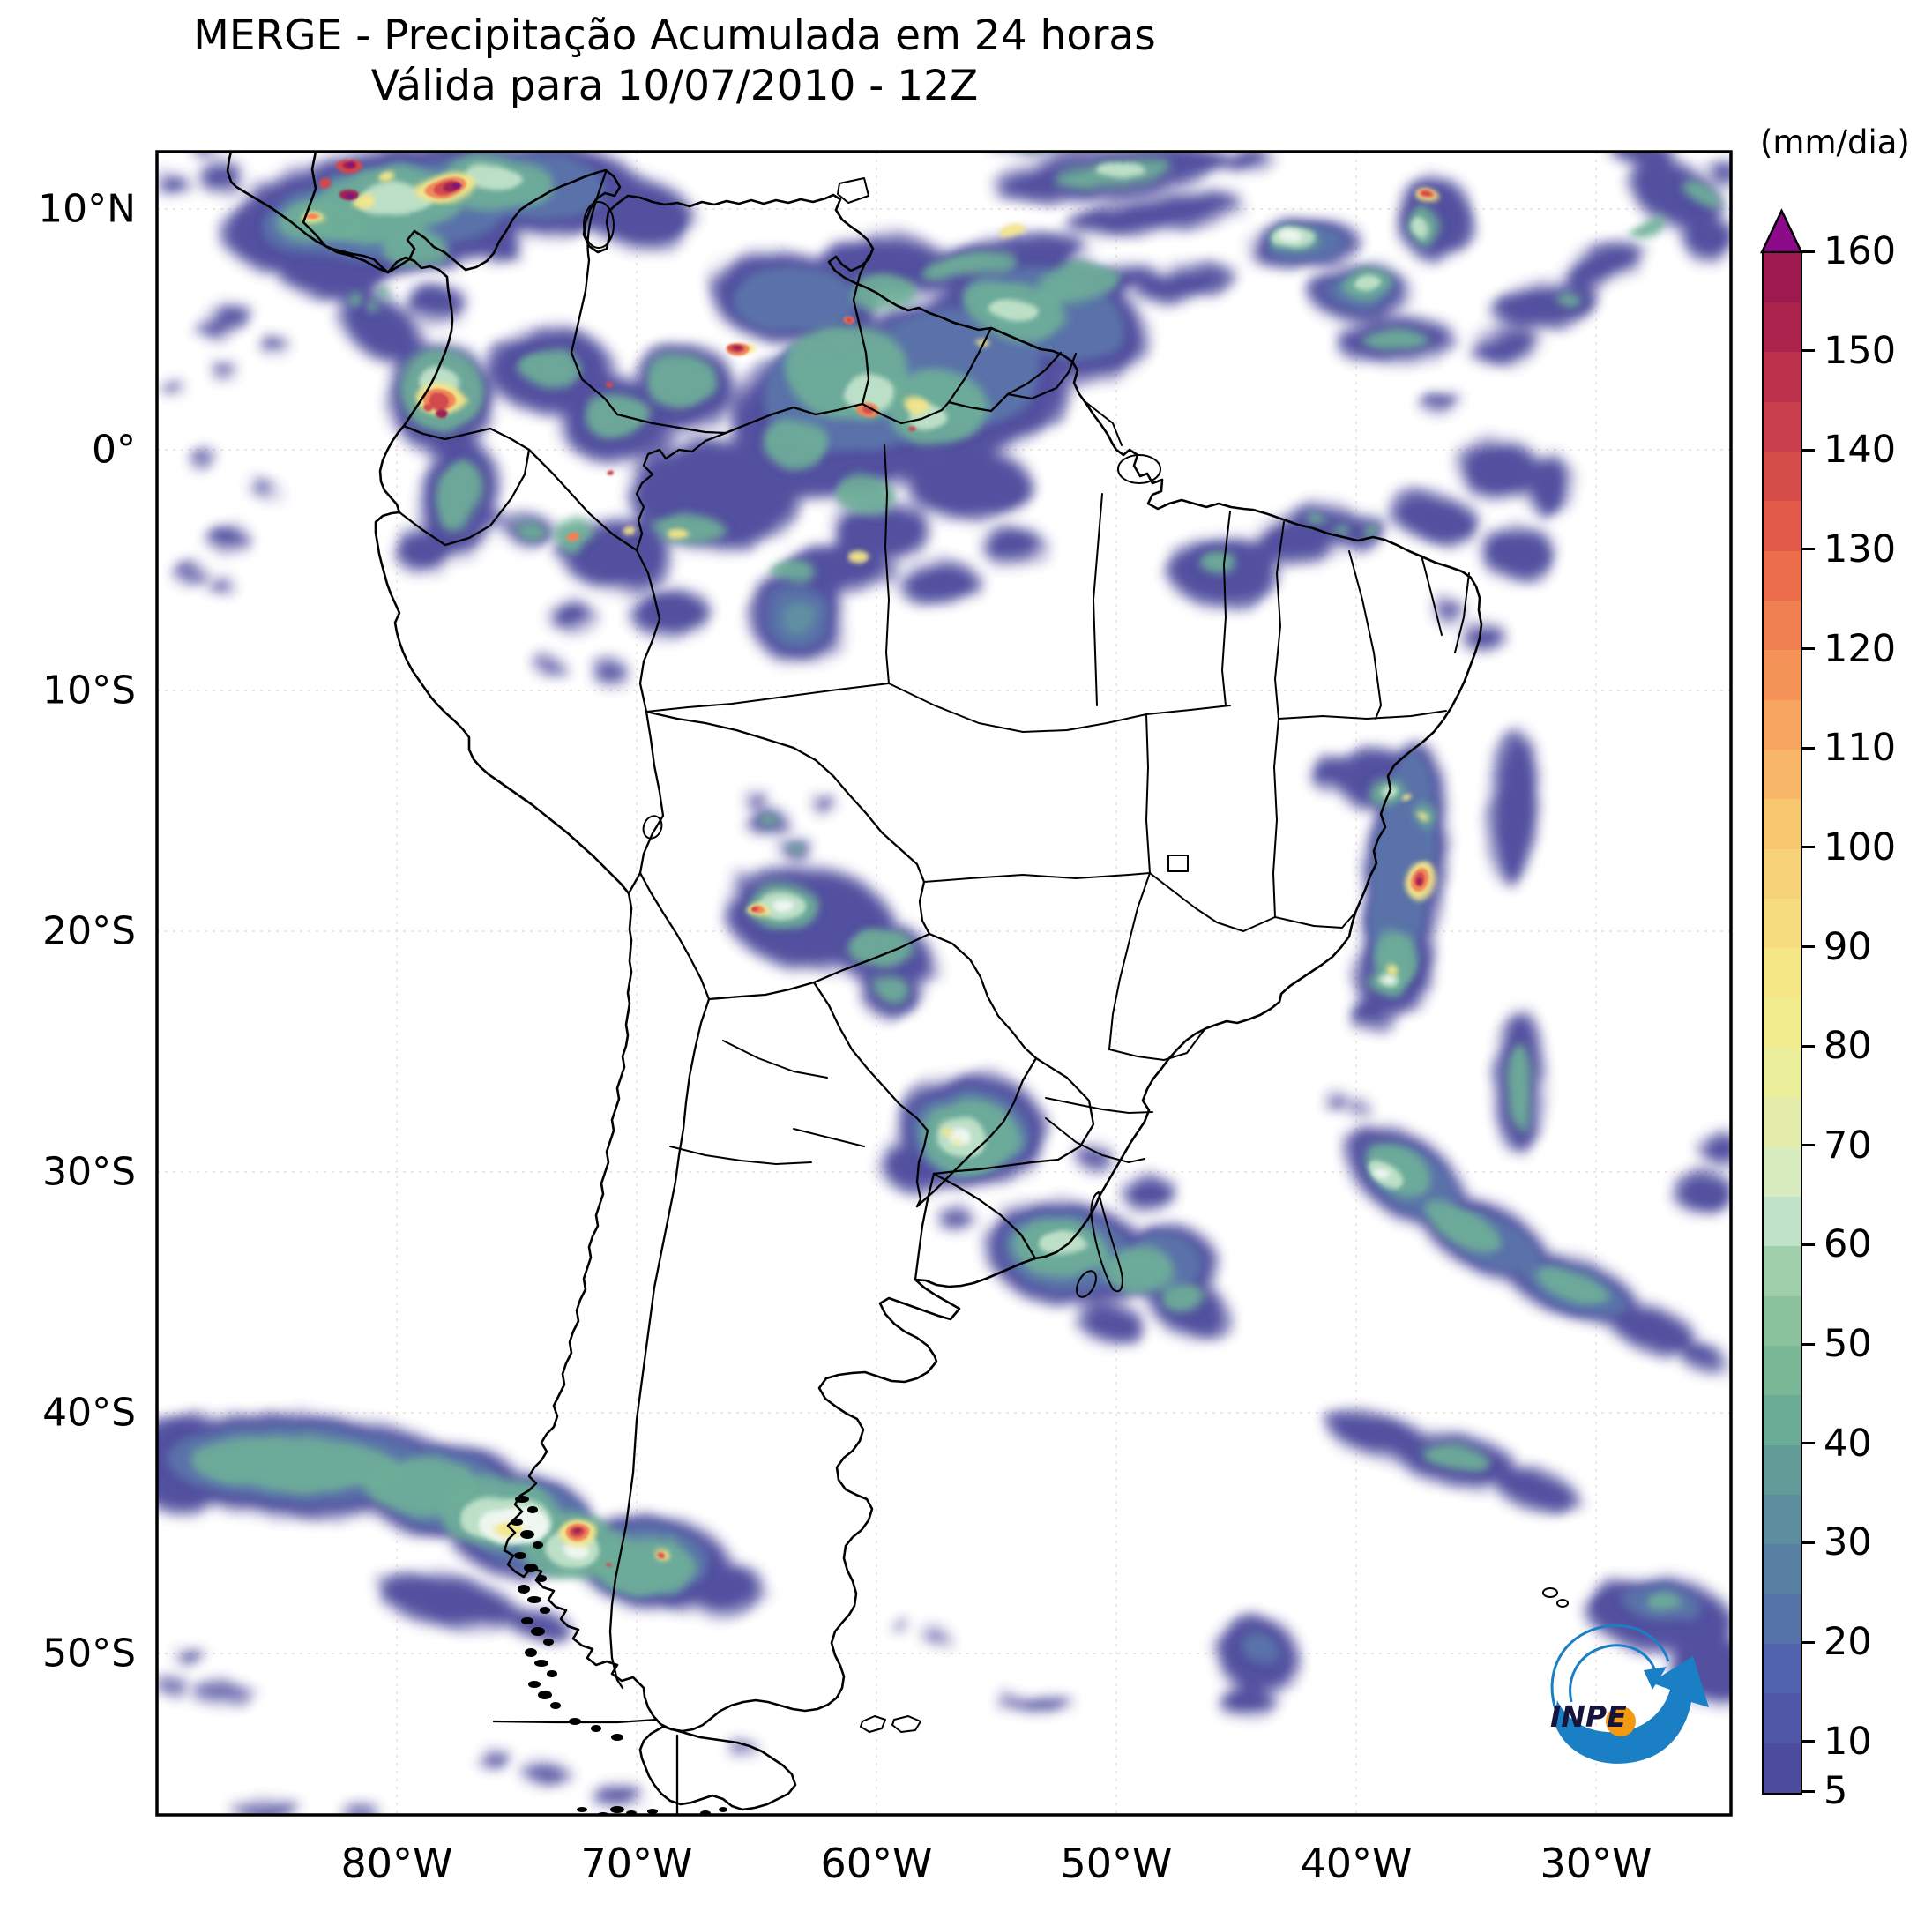 Image resolution: width=1932 pixels, height=1911 pixels. I want to click on lon-tick-label: 50°W, so click(1116, 1864).